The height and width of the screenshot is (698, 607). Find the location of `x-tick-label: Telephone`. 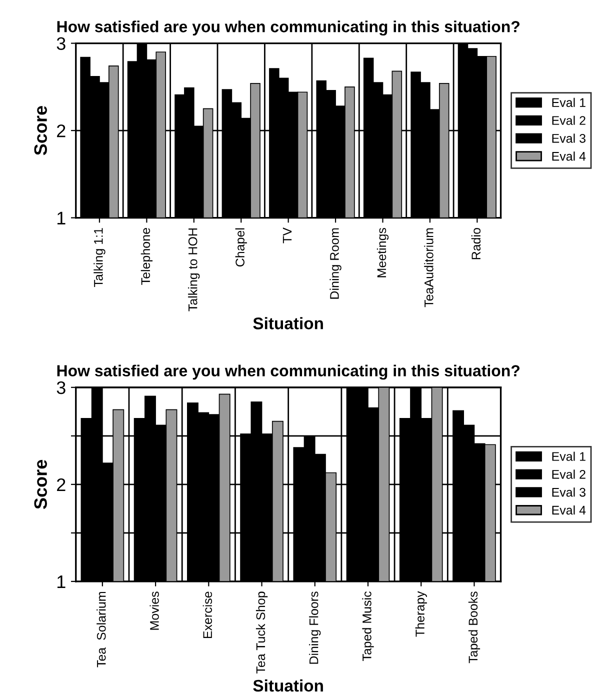

x-tick-label: Telephone is located at coordinates (146, 256).